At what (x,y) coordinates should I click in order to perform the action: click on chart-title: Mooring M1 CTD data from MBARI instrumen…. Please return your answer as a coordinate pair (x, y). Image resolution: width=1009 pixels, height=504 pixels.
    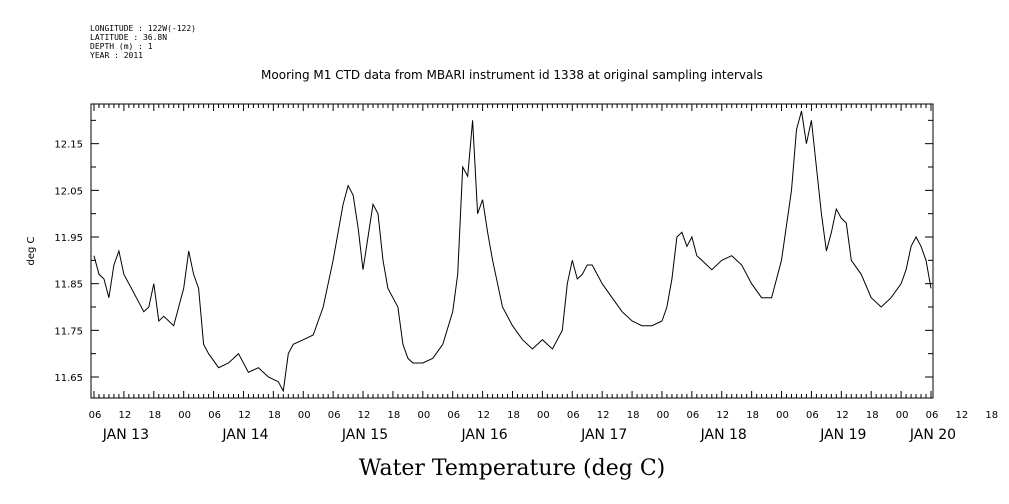
    Looking at the image, I should click on (512, 75).